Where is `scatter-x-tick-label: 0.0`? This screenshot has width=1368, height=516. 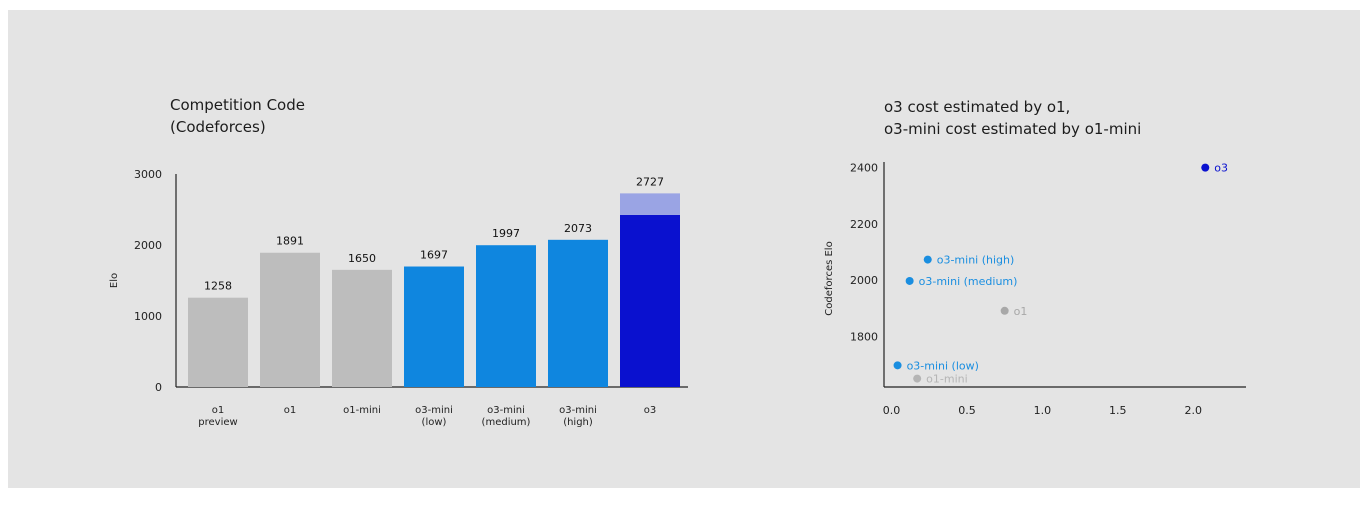
scatter-x-tick-label: 0.0 is located at coordinates (892, 410).